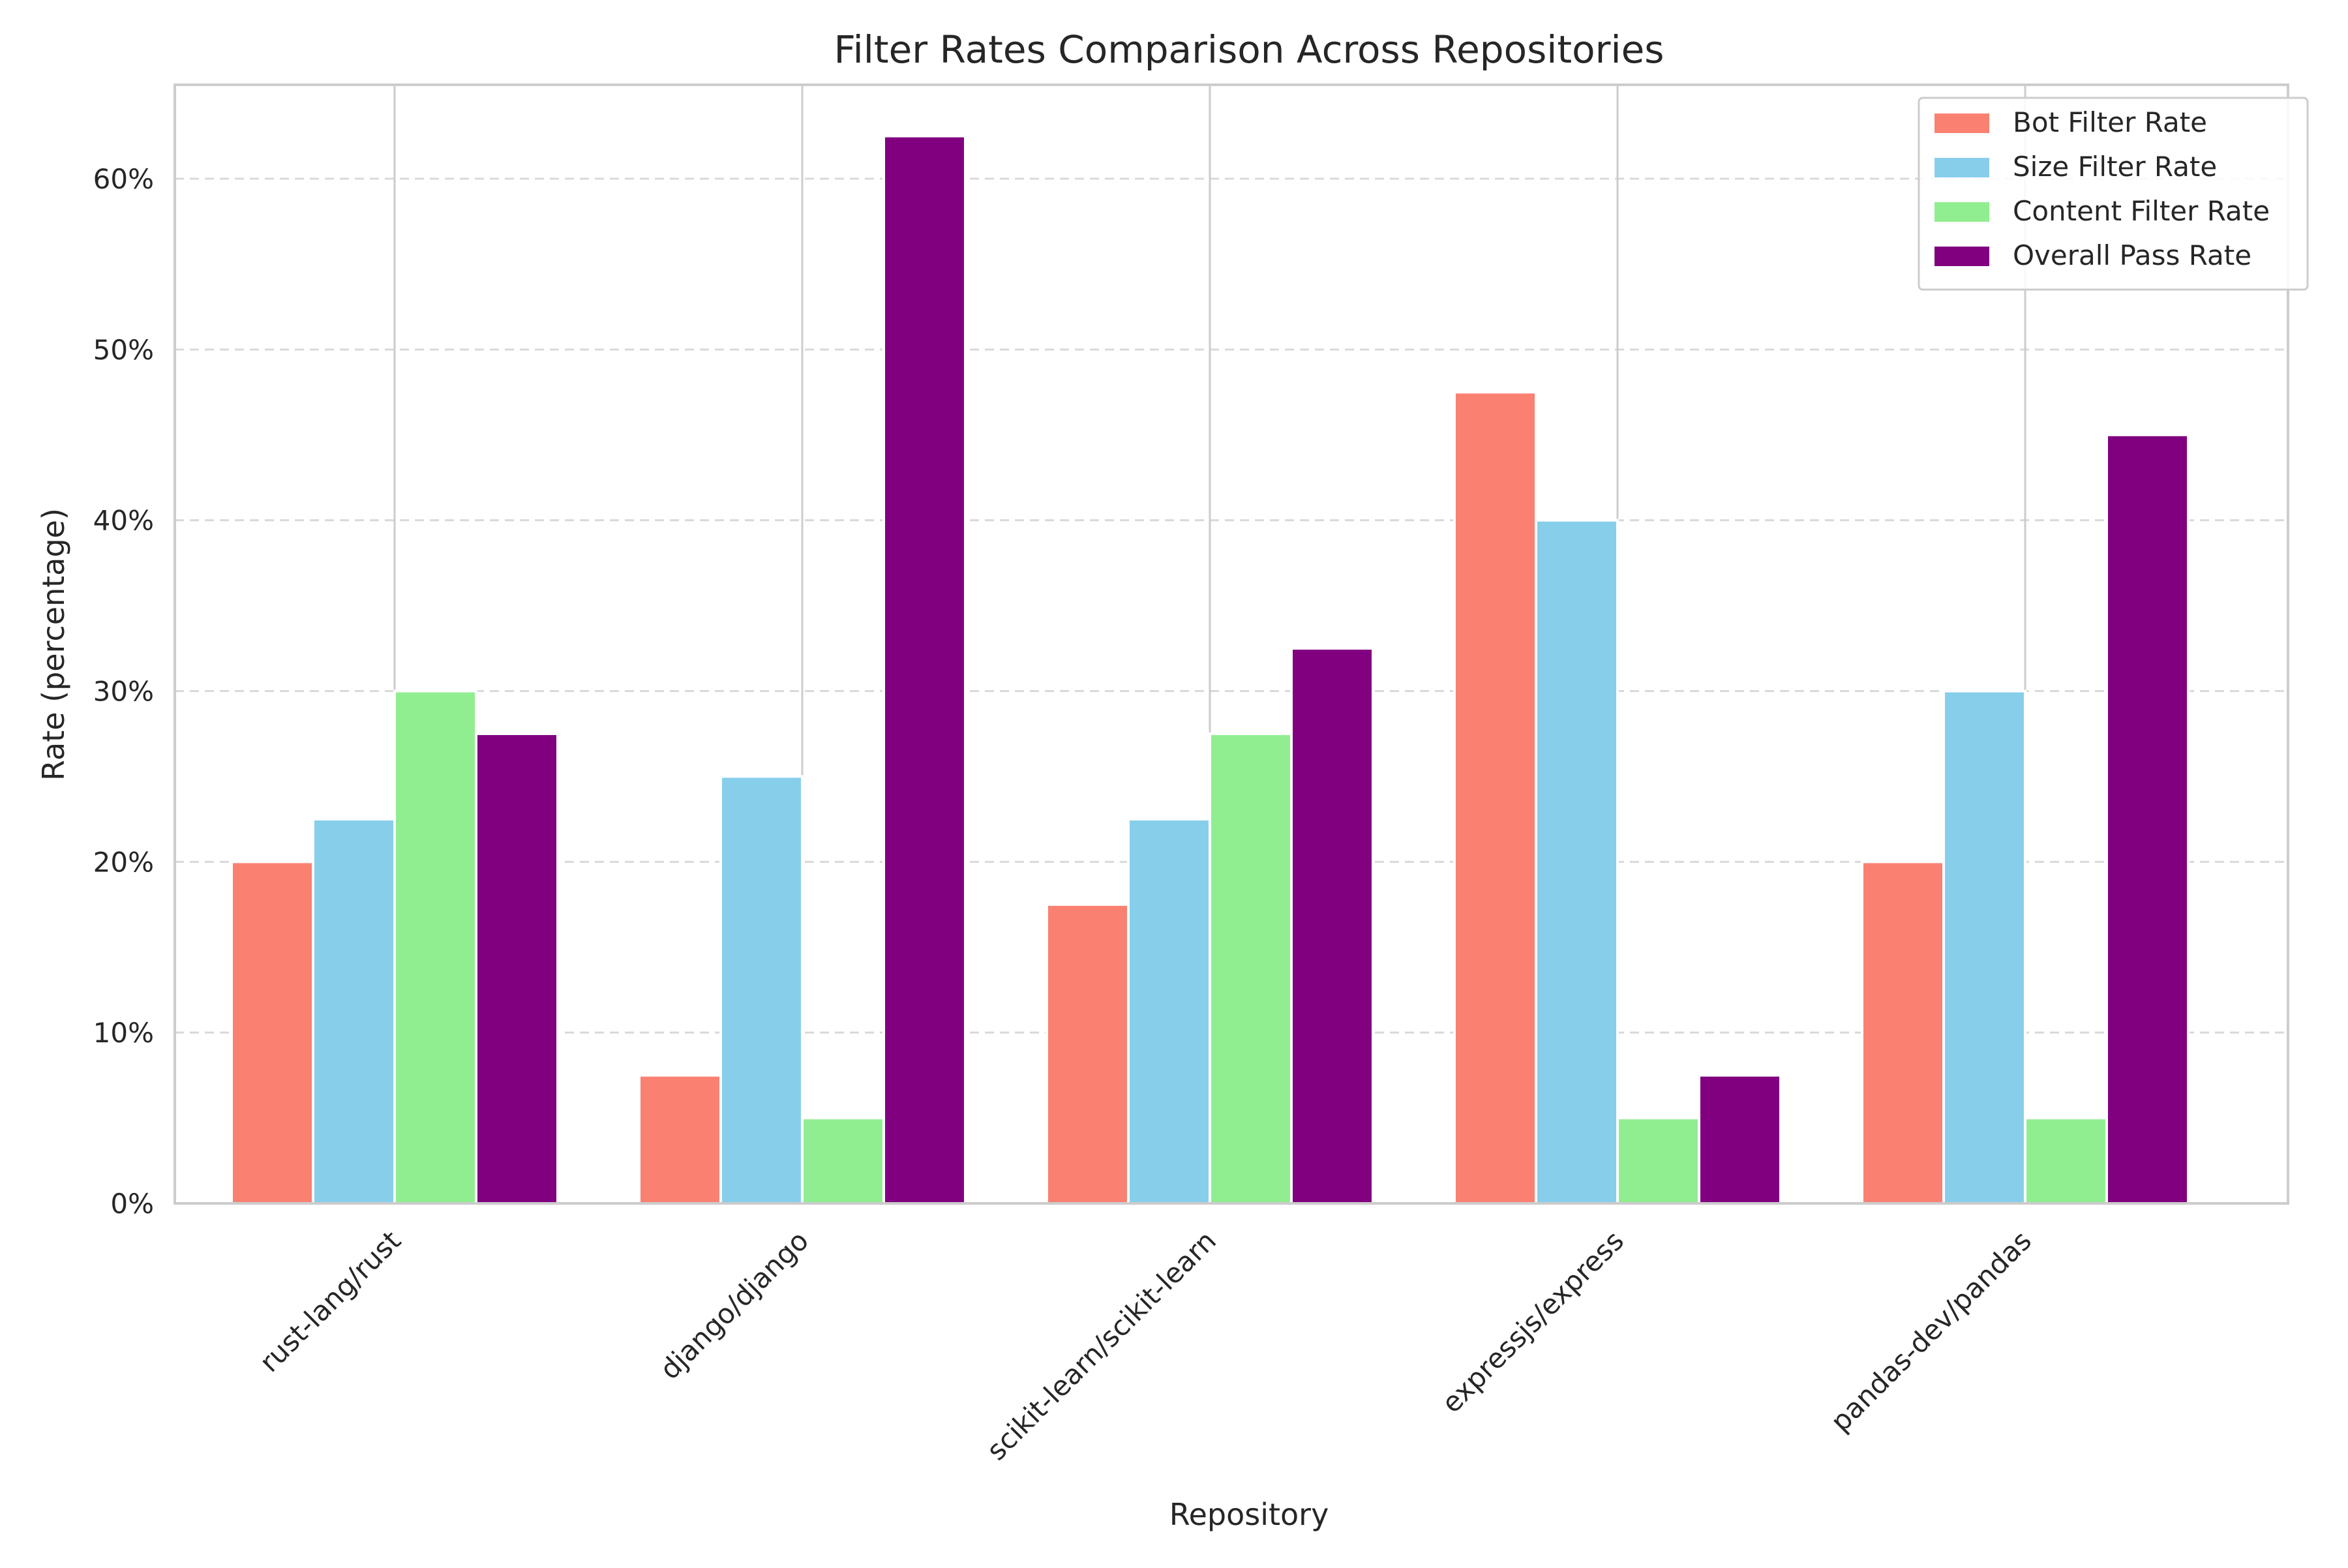  I want to click on y-tick-label: 50%, so click(124, 350).